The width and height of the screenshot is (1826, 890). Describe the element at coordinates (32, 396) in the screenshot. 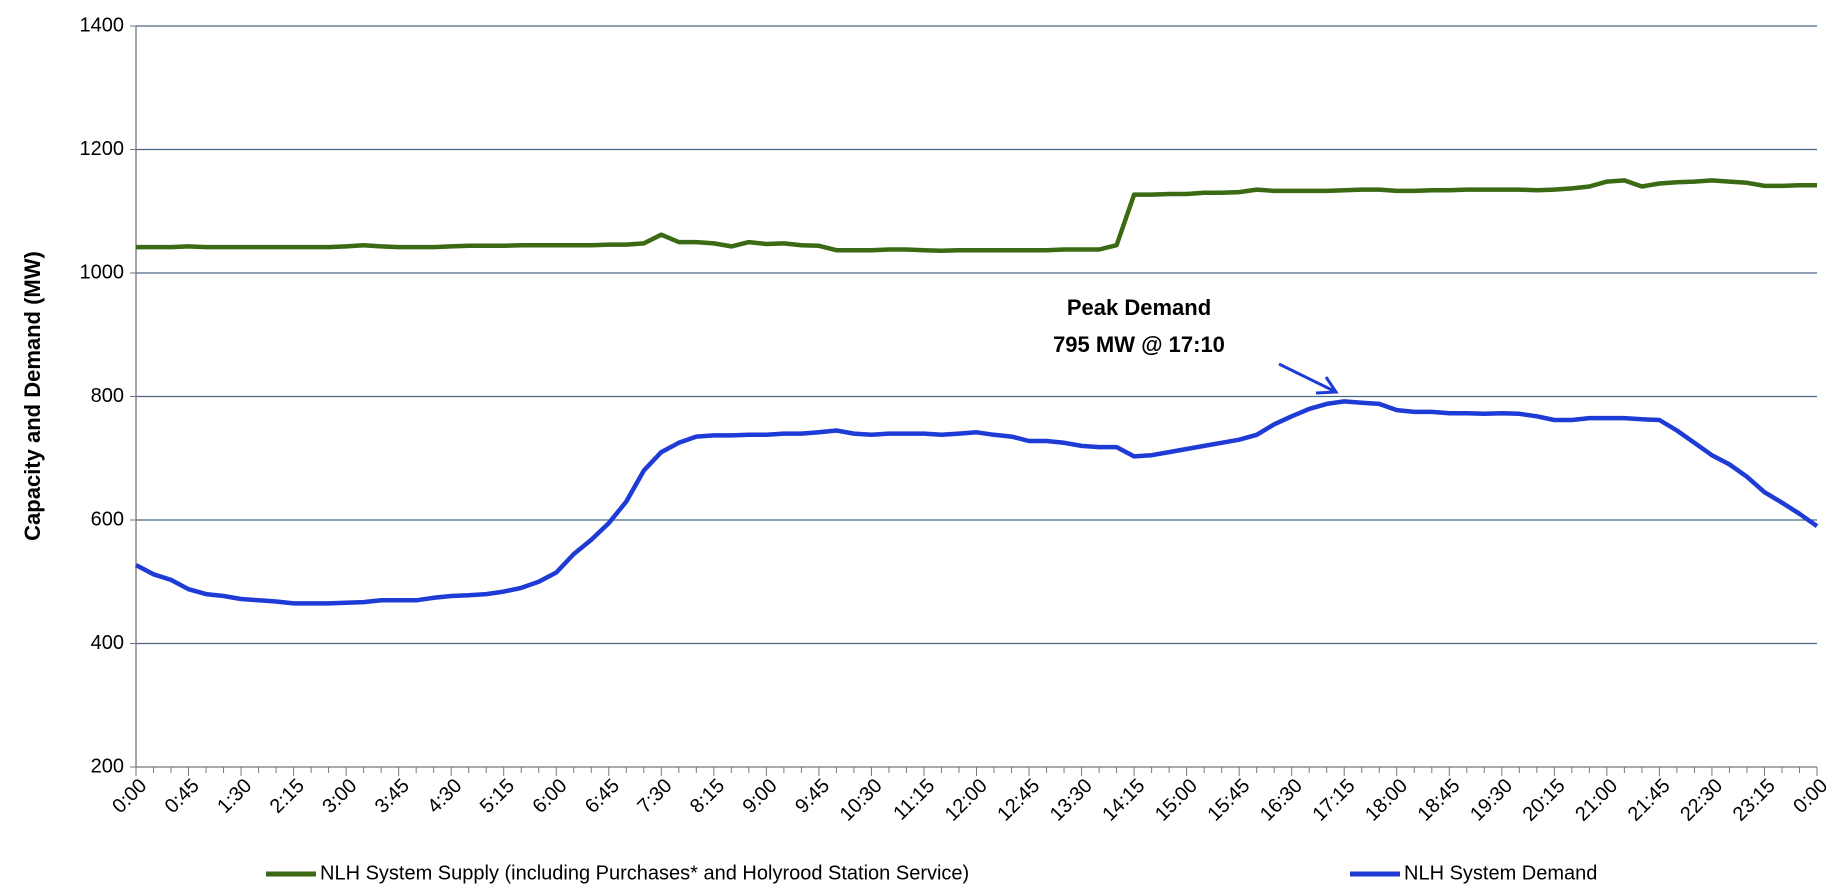

I see `y-axis-label: Capacity and Demand (MW)` at that location.